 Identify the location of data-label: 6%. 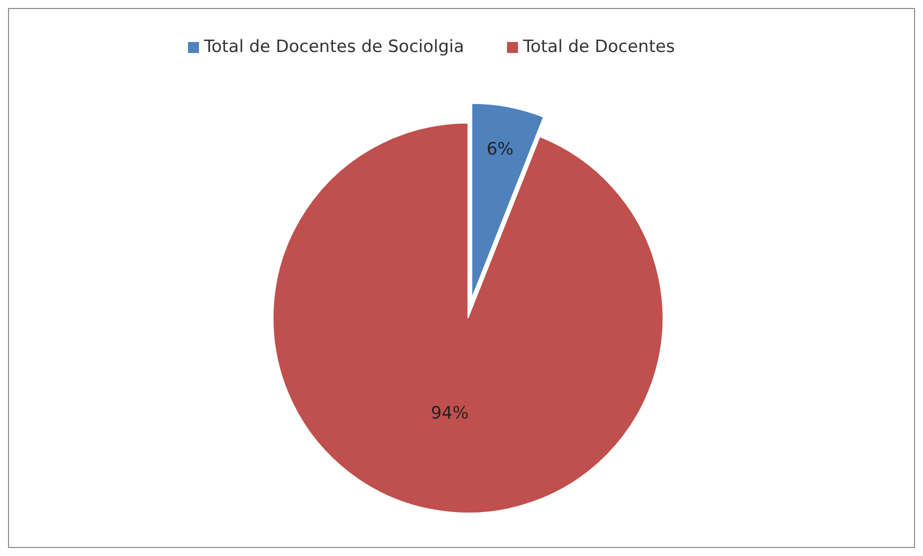
(500, 150).